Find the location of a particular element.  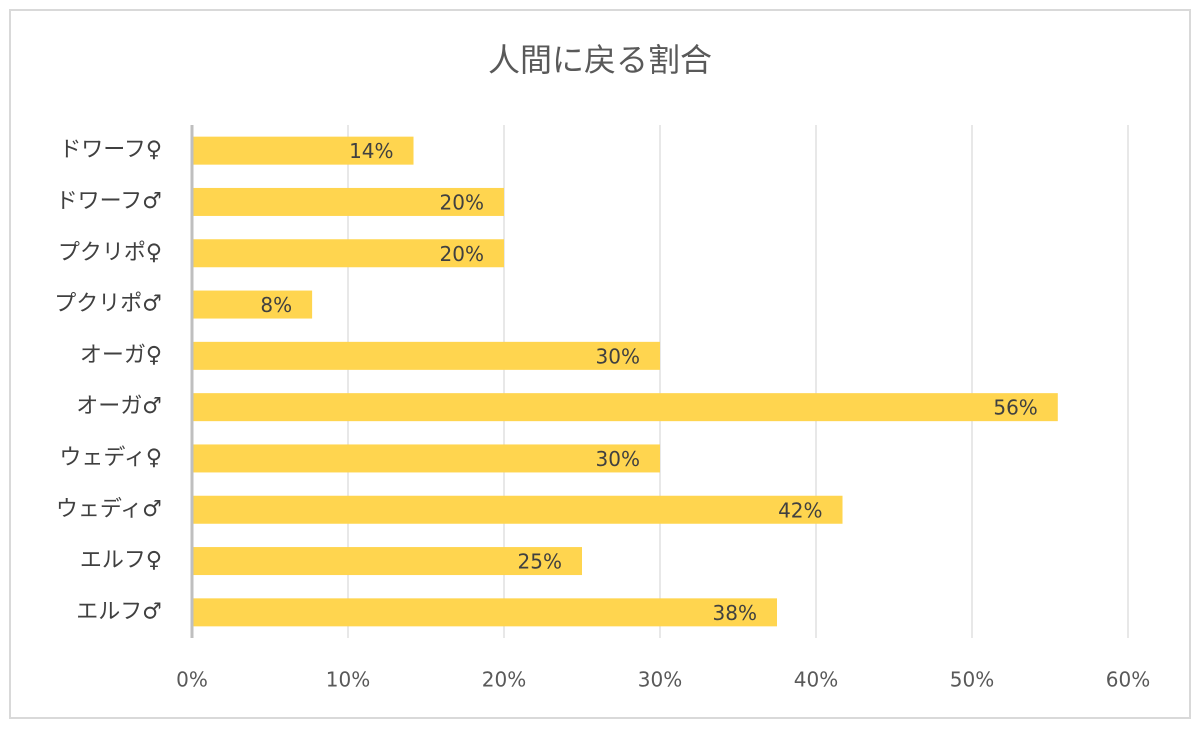

x-tick-label: 10% is located at coordinates (348, 680).